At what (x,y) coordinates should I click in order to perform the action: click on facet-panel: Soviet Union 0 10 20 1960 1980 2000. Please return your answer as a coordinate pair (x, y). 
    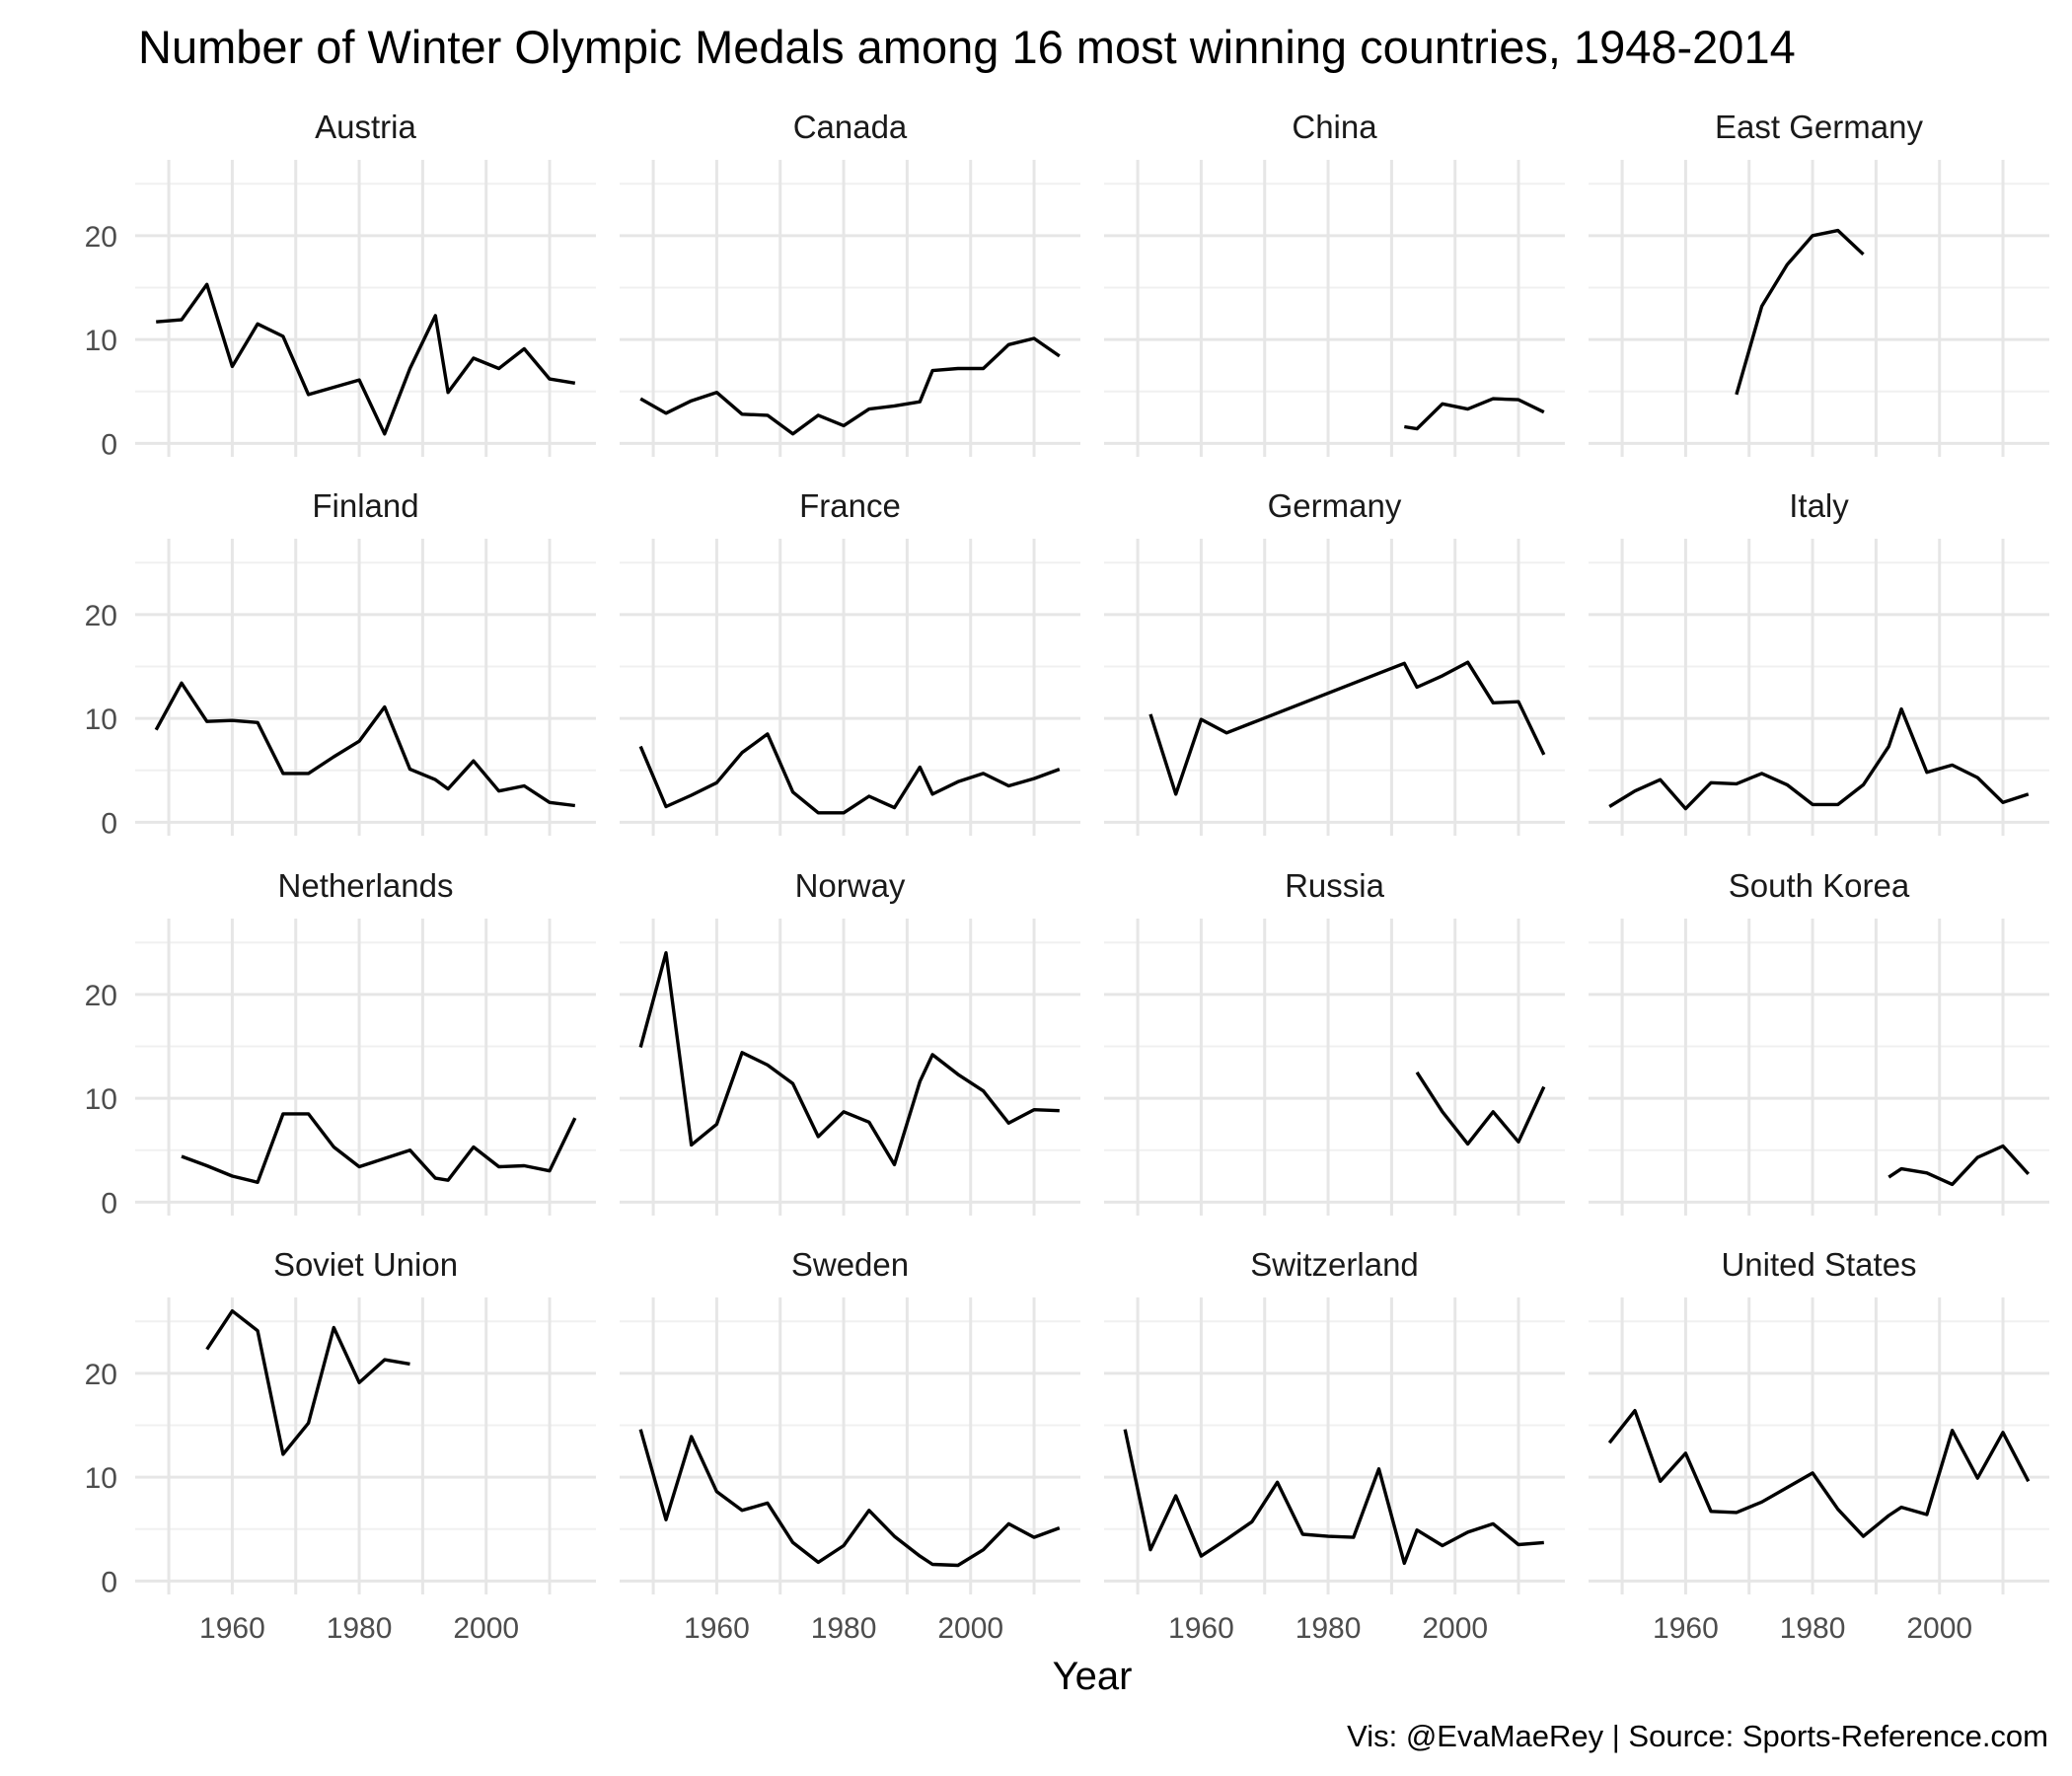
    Looking at the image, I should click on (340, 1446).